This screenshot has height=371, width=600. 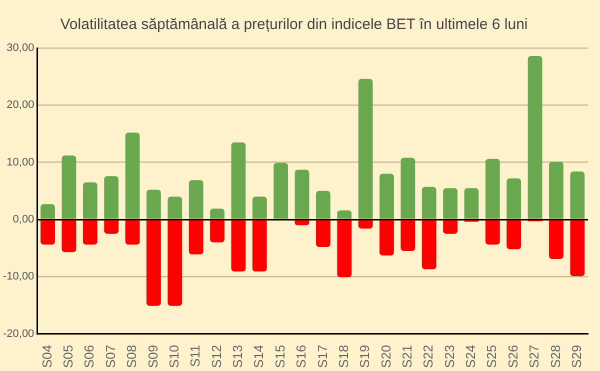 I want to click on x-tick-label: S21, so click(x=407, y=356).